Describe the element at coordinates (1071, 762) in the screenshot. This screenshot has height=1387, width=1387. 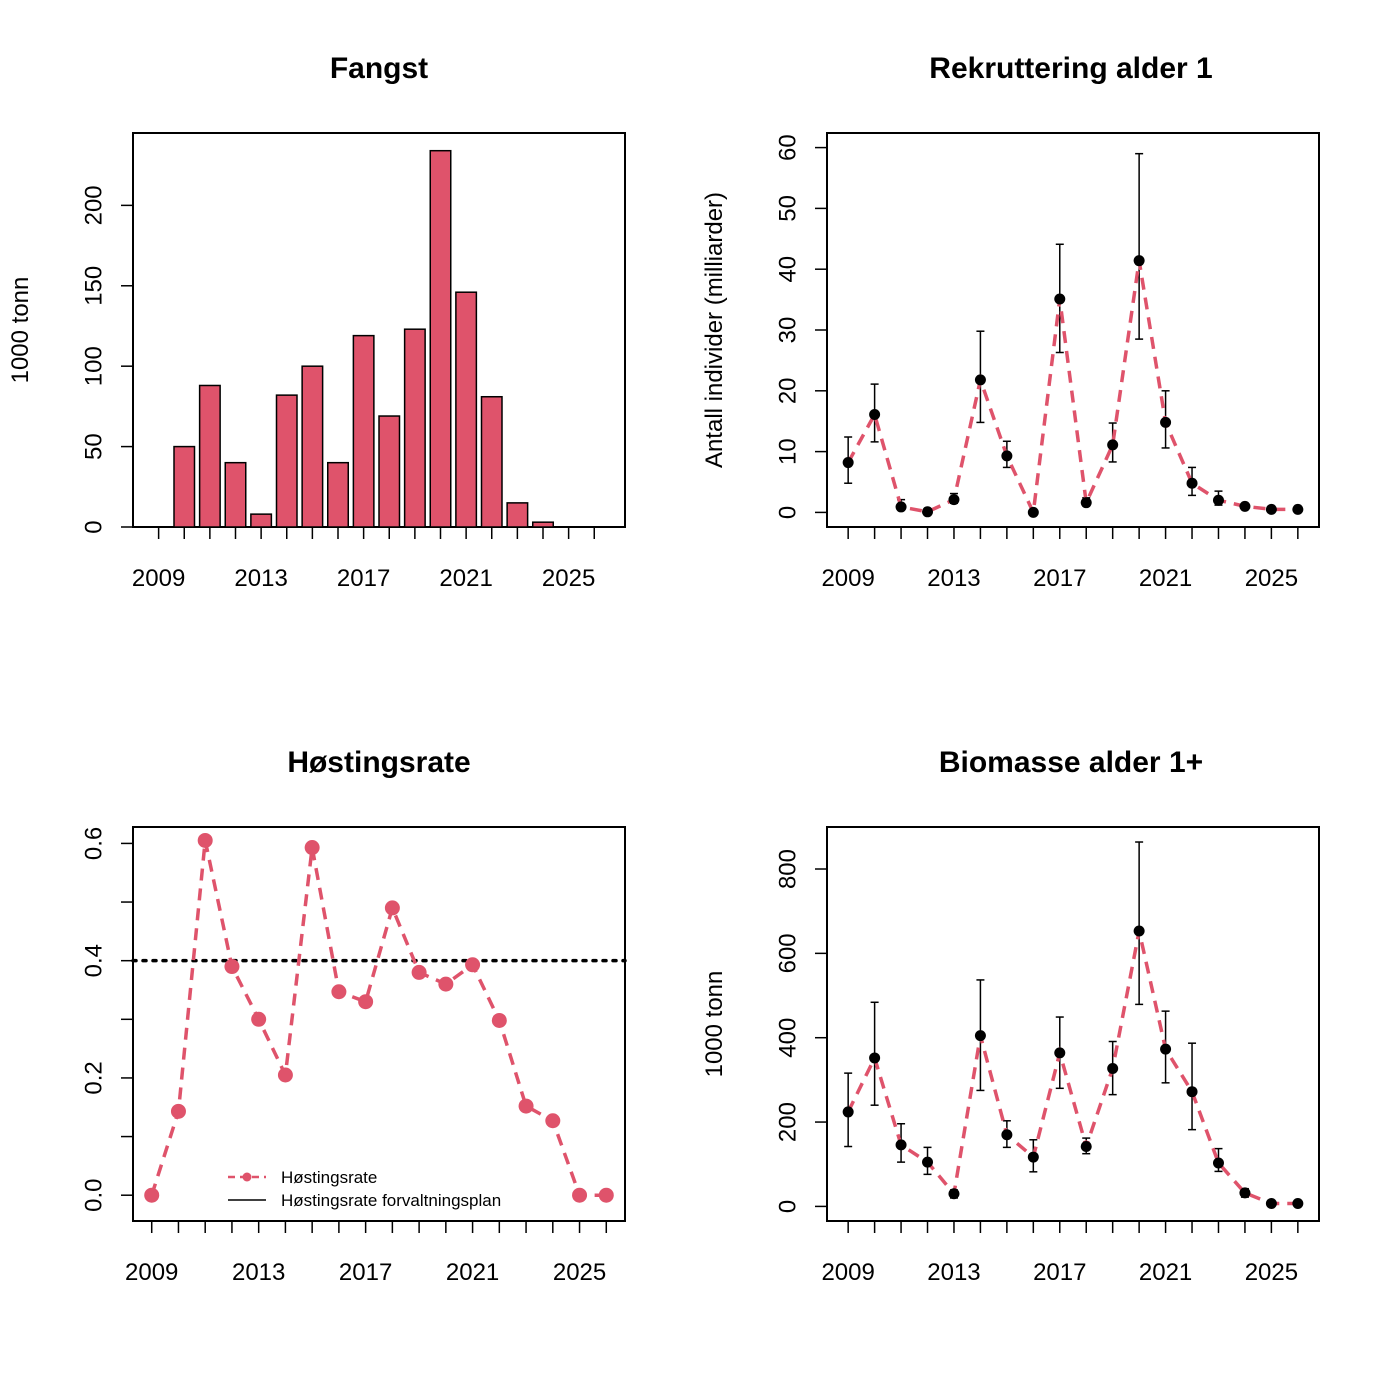
I see `chart-title: Biomasse alder 1+` at that location.